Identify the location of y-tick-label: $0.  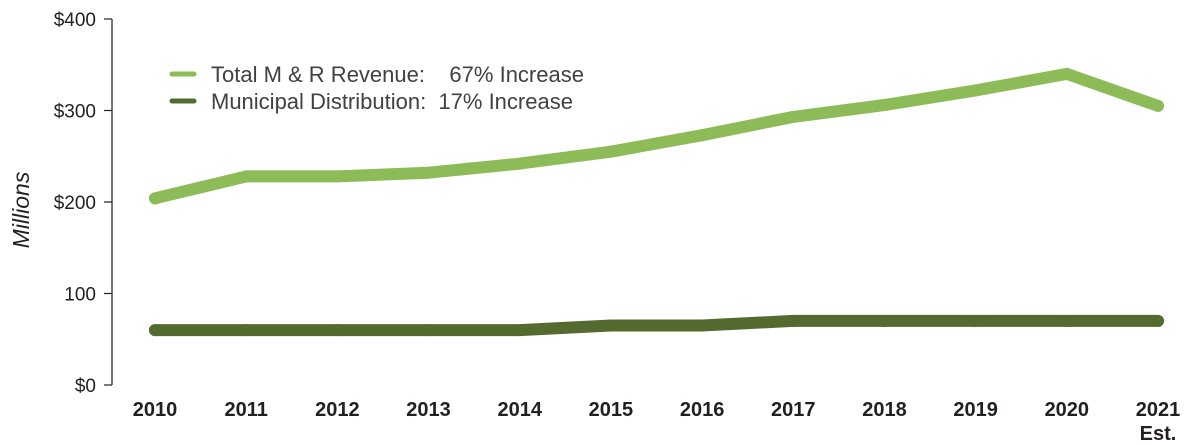
(85, 386).